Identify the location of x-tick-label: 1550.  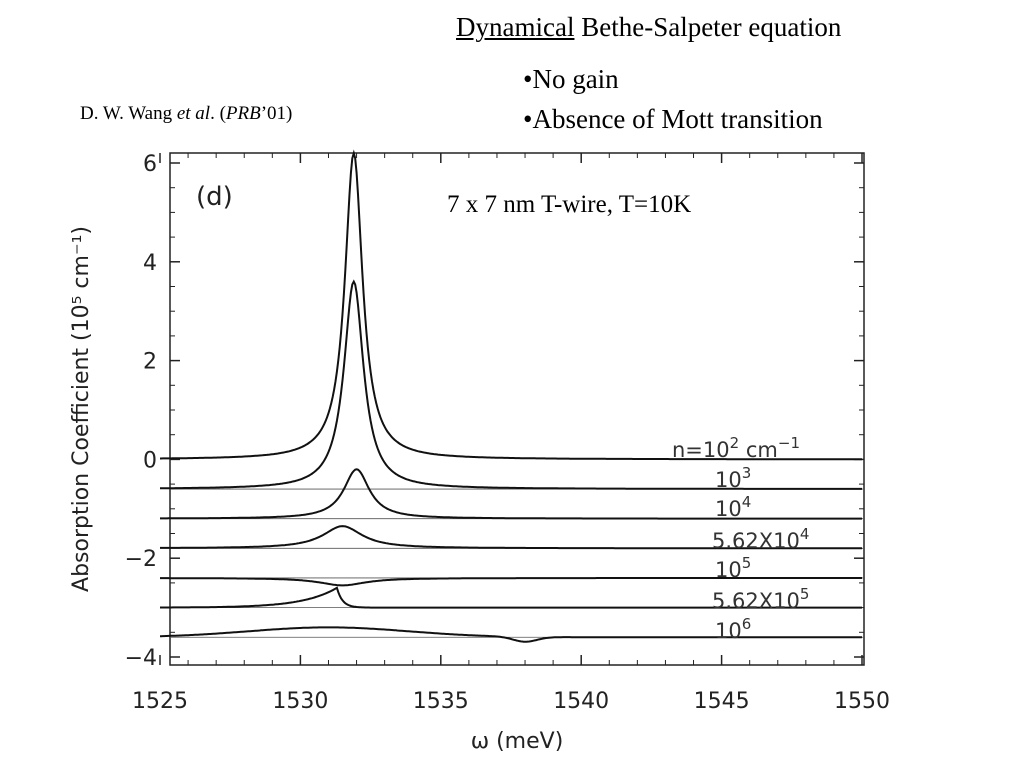
(862, 701).